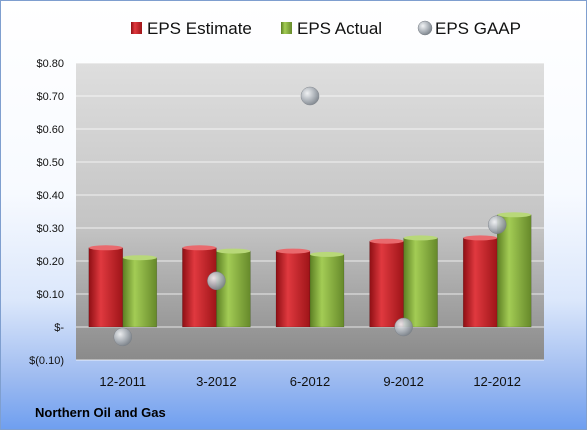 The image size is (587, 430). Describe the element at coordinates (46, 361) in the screenshot. I see `y-tick-label: $(0.10)` at that location.